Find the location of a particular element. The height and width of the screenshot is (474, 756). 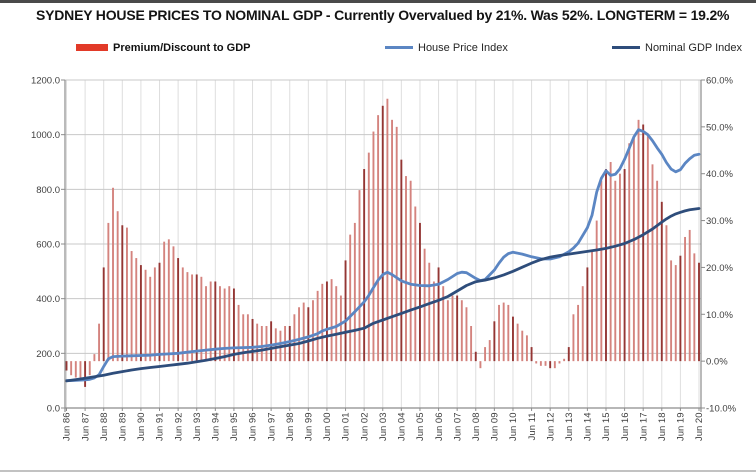

bottom-border is located at coordinates (378, 471).